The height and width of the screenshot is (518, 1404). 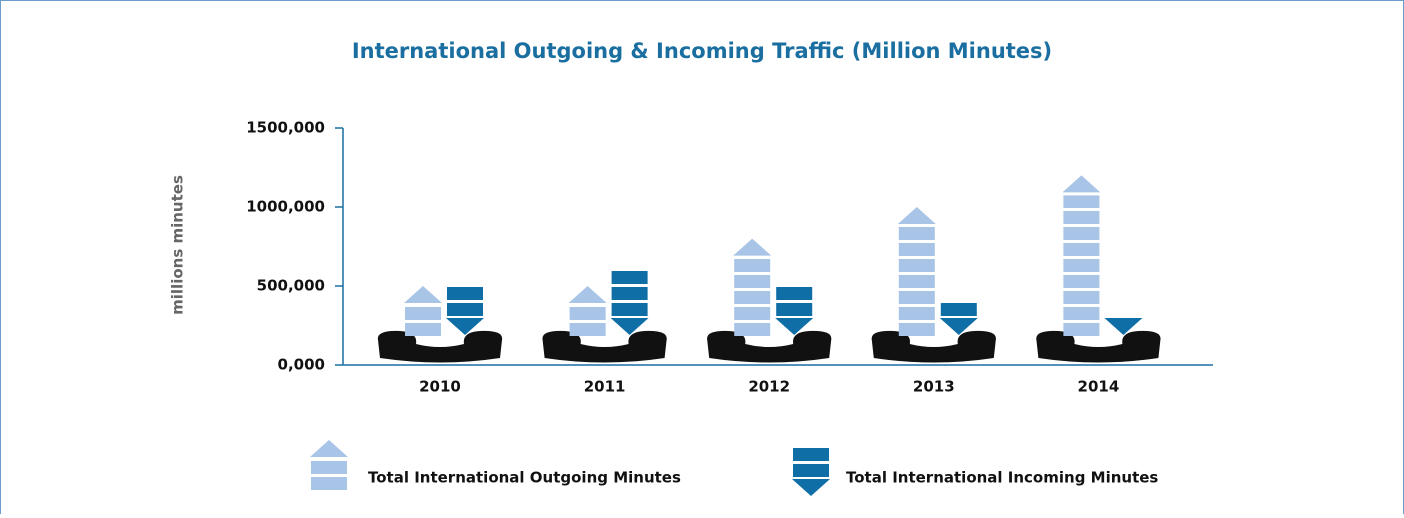 I want to click on x-tick-label: 2010, so click(x=440, y=387).